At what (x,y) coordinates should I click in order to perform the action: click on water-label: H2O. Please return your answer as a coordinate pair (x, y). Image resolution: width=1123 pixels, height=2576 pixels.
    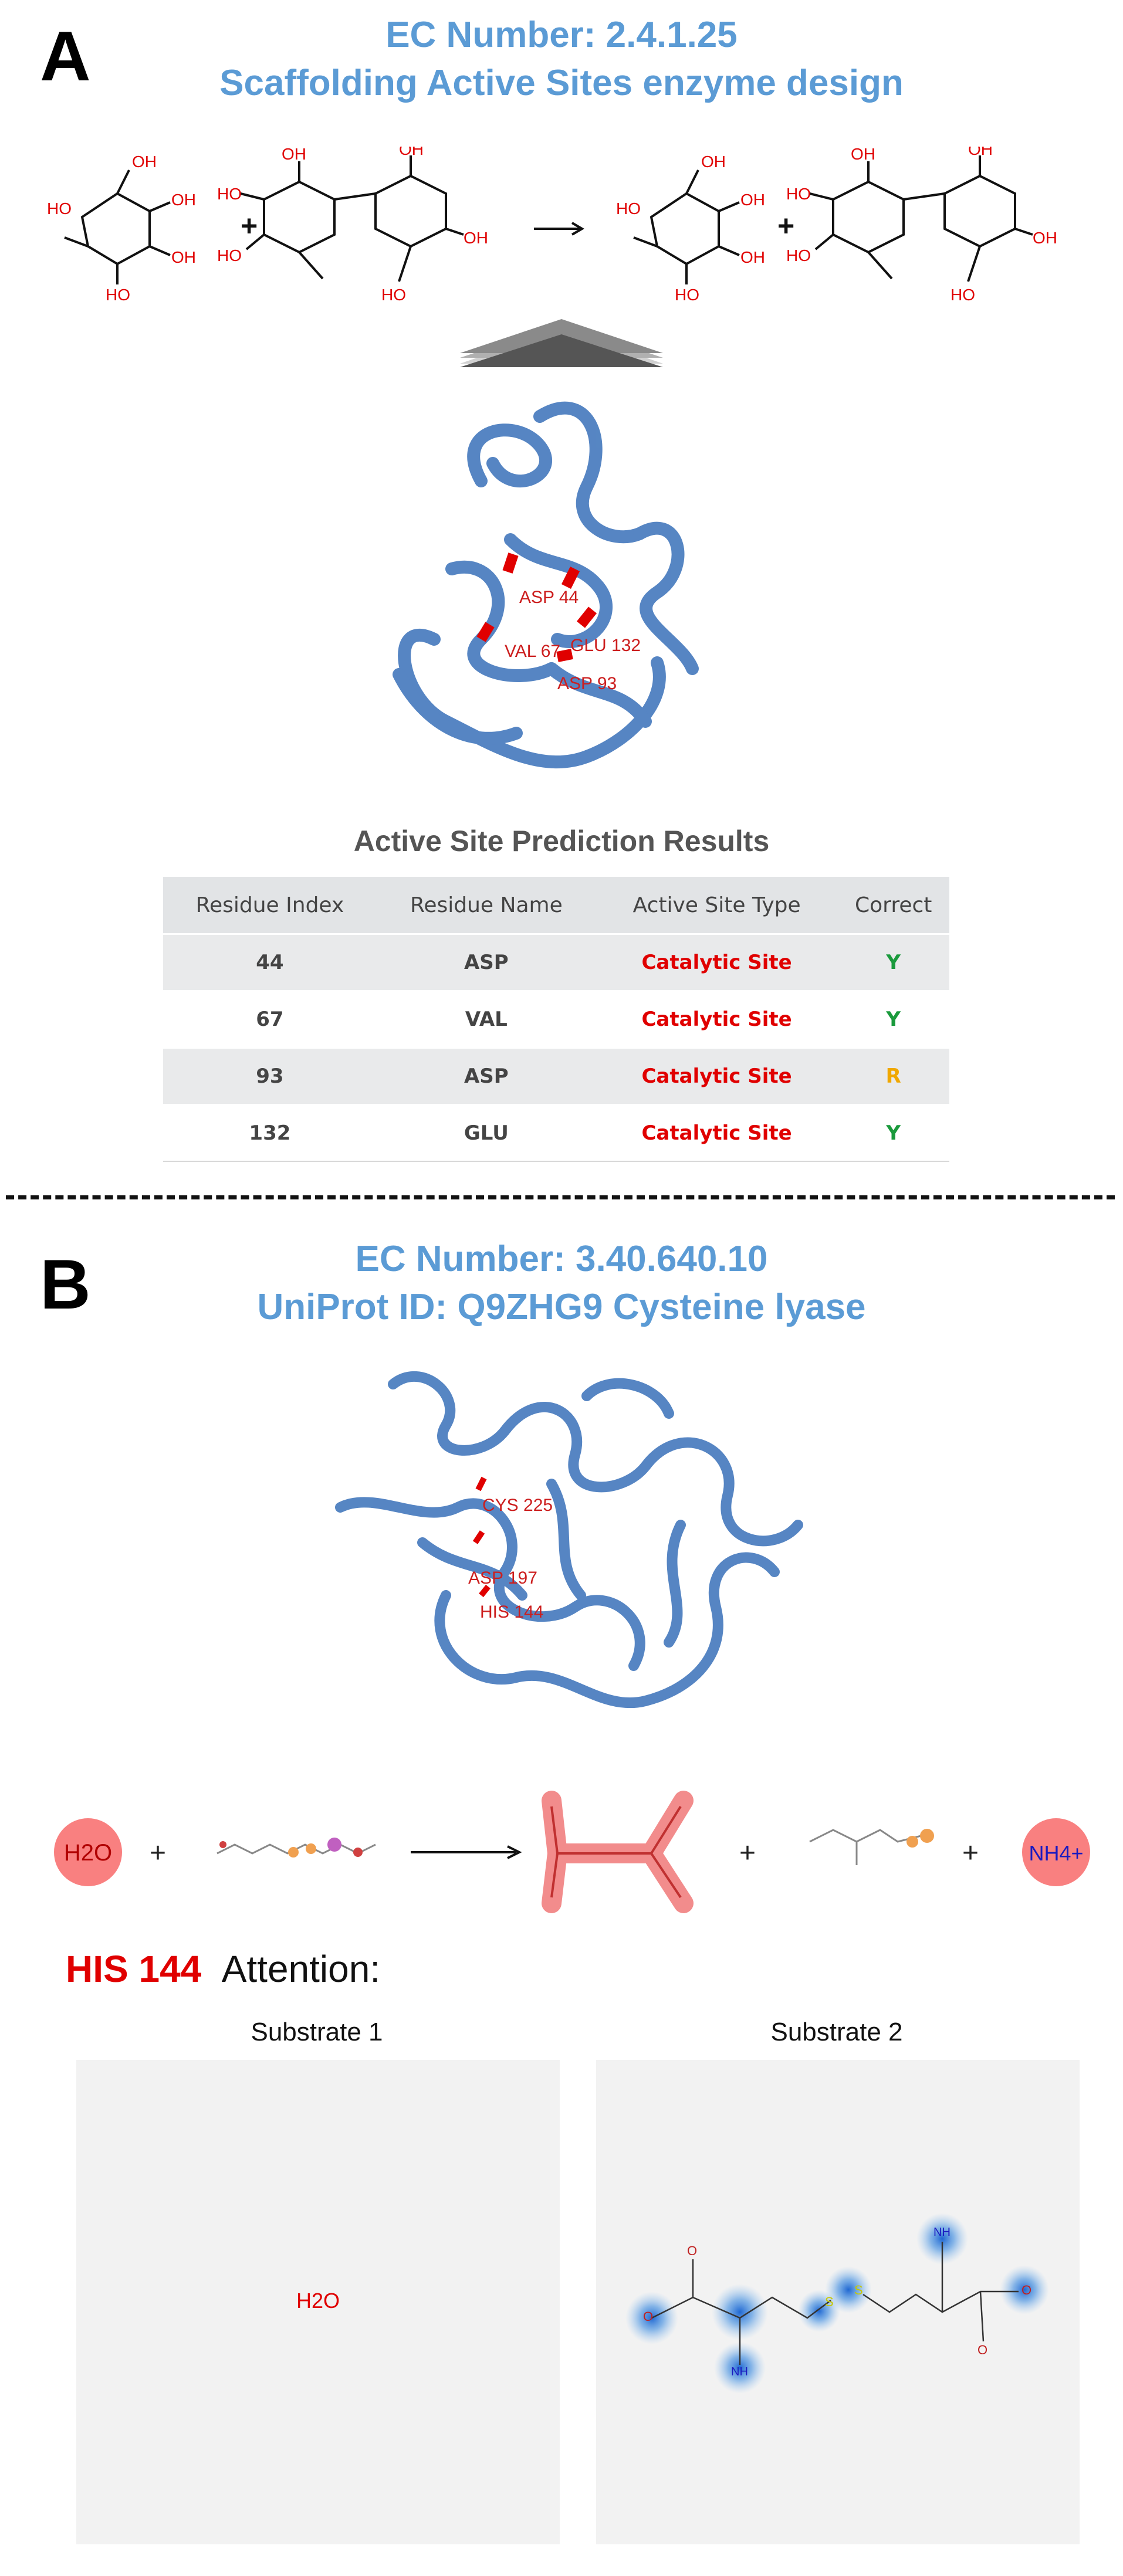
    Looking at the image, I should click on (88, 1853).